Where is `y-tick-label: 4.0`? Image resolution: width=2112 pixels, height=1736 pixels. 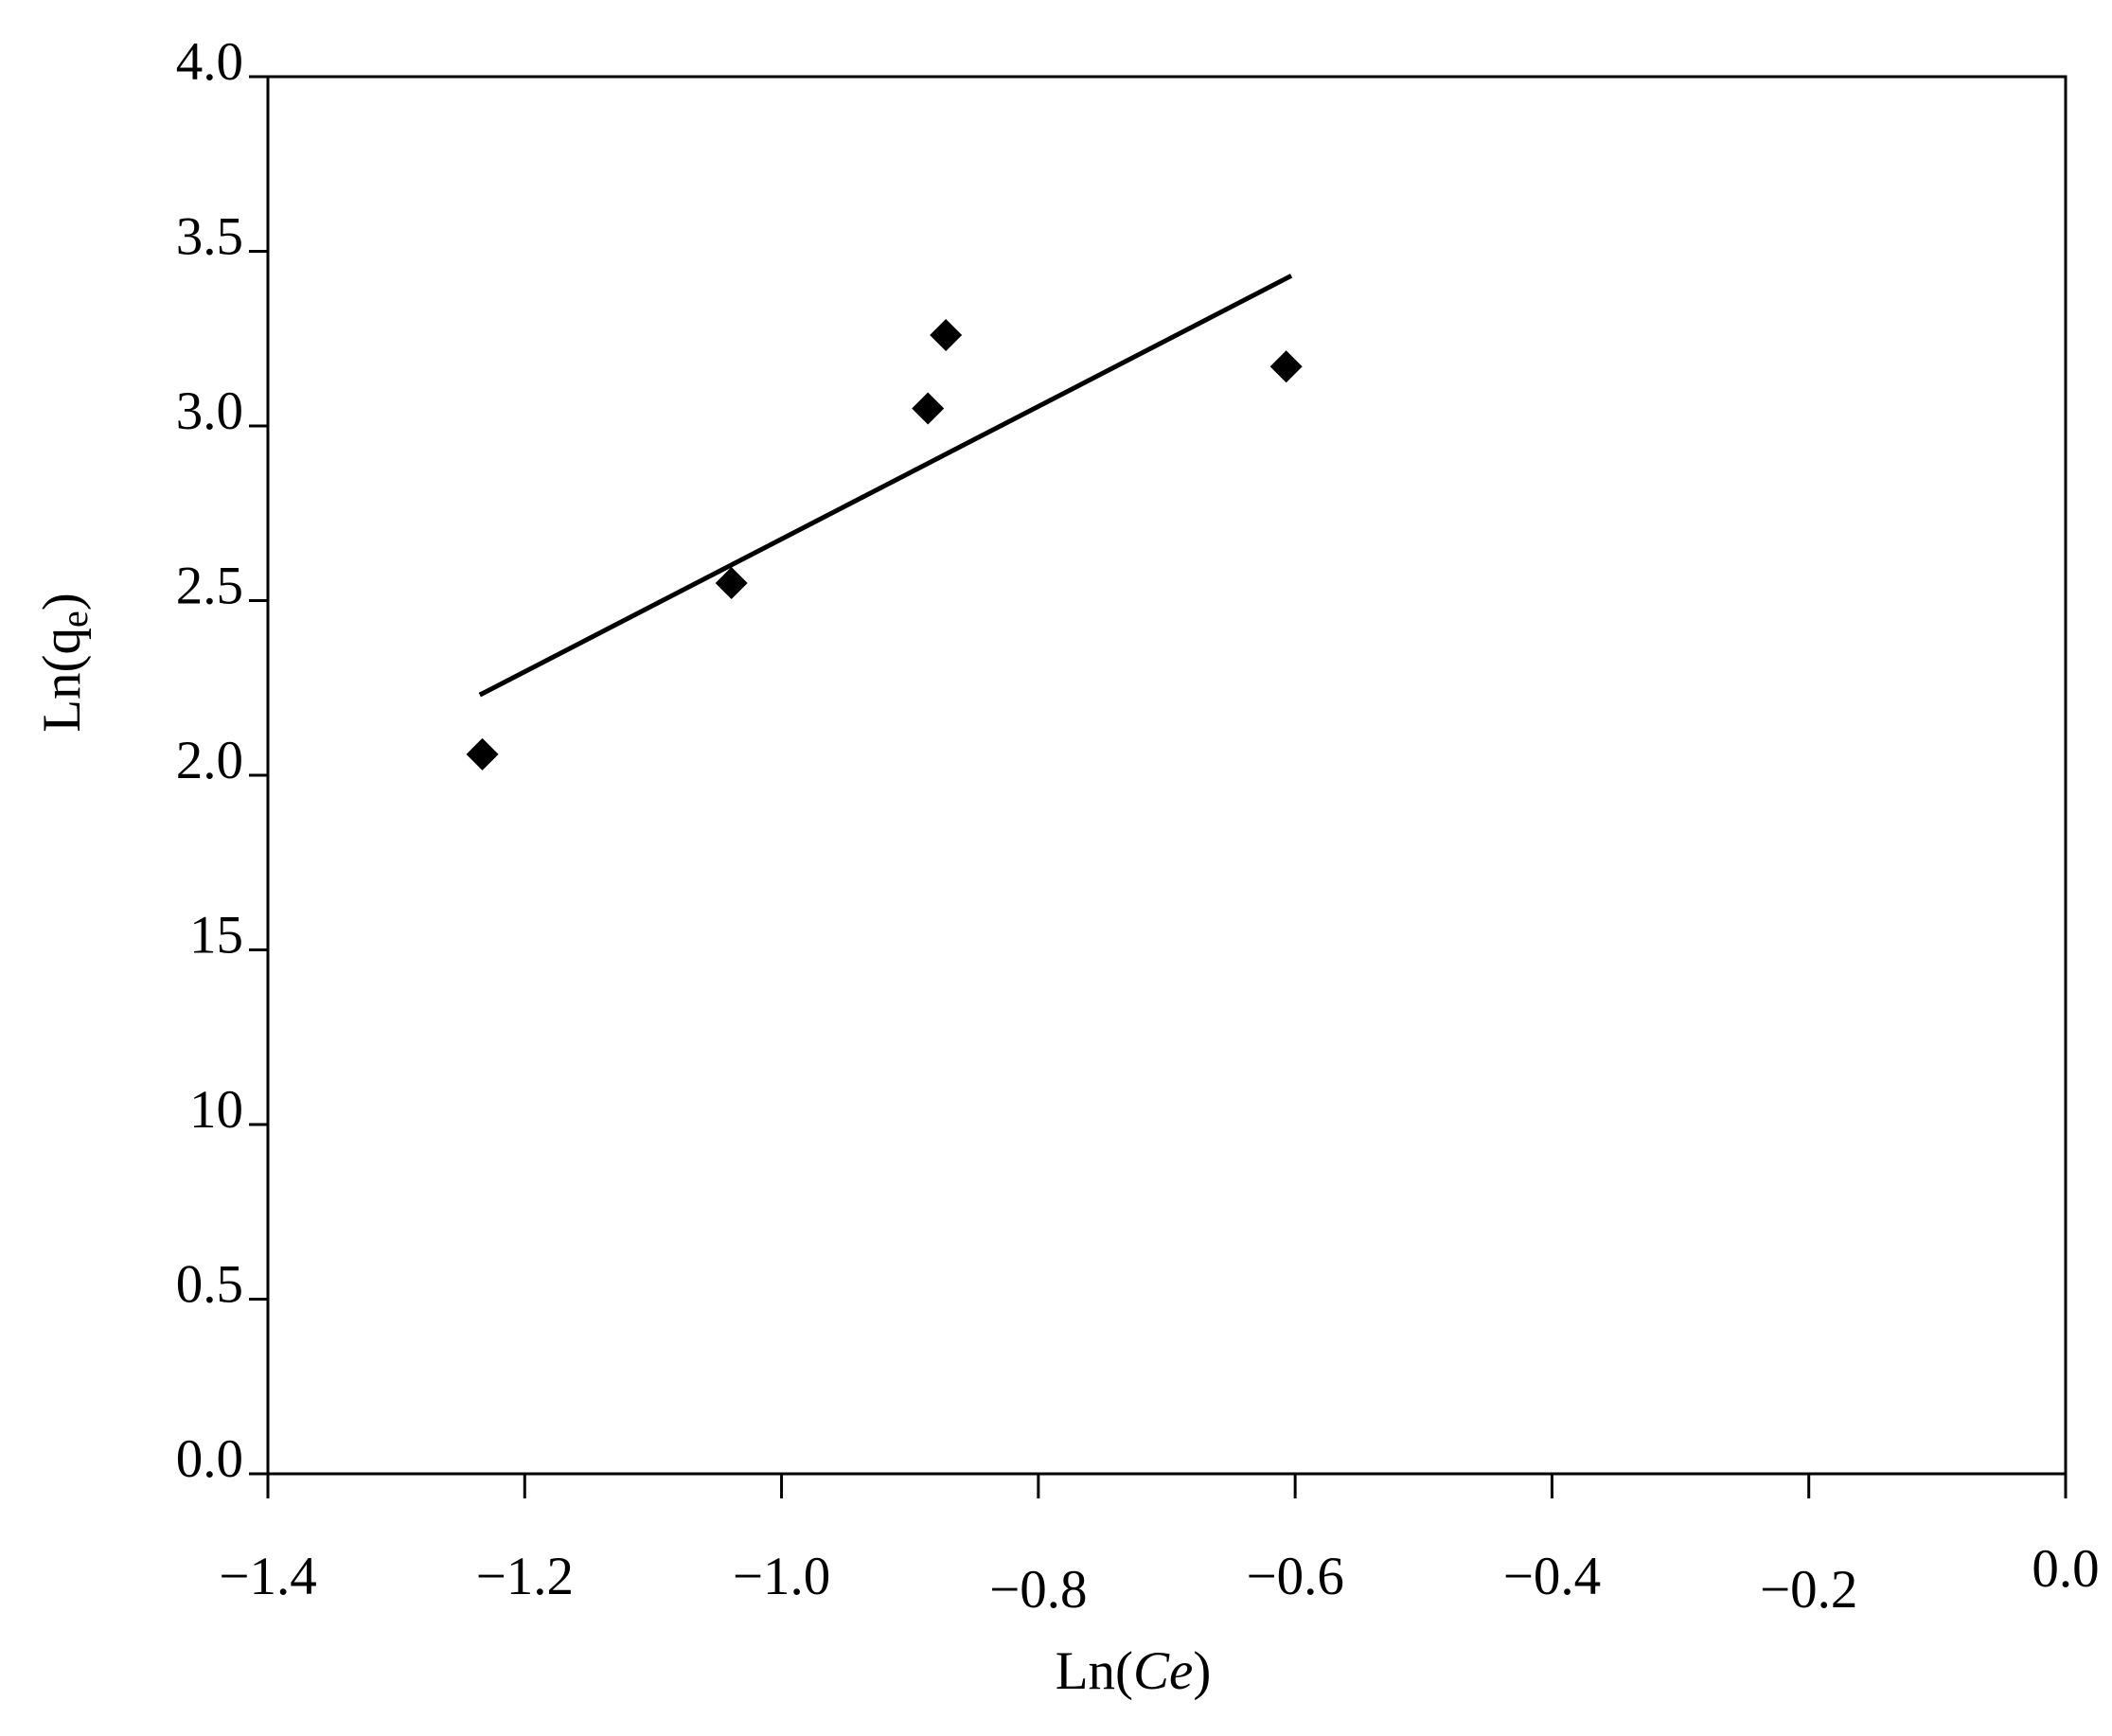
y-tick-label: 4.0 is located at coordinates (210, 62).